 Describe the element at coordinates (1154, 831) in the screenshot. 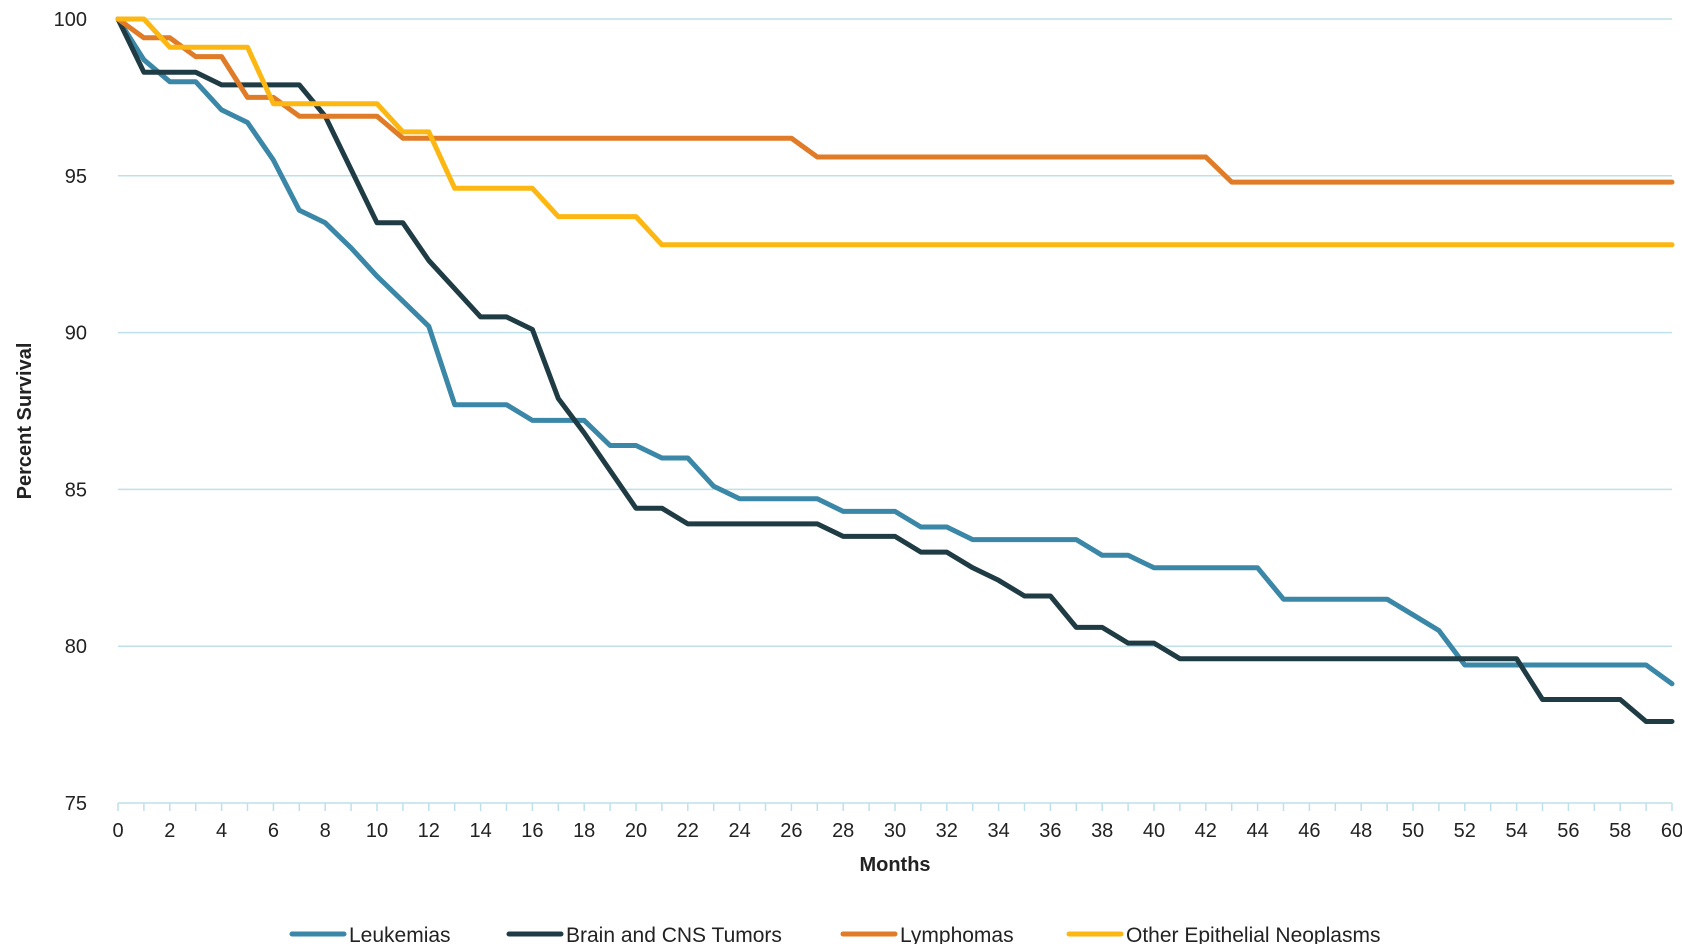

I see `x-tick-label: 40` at that location.